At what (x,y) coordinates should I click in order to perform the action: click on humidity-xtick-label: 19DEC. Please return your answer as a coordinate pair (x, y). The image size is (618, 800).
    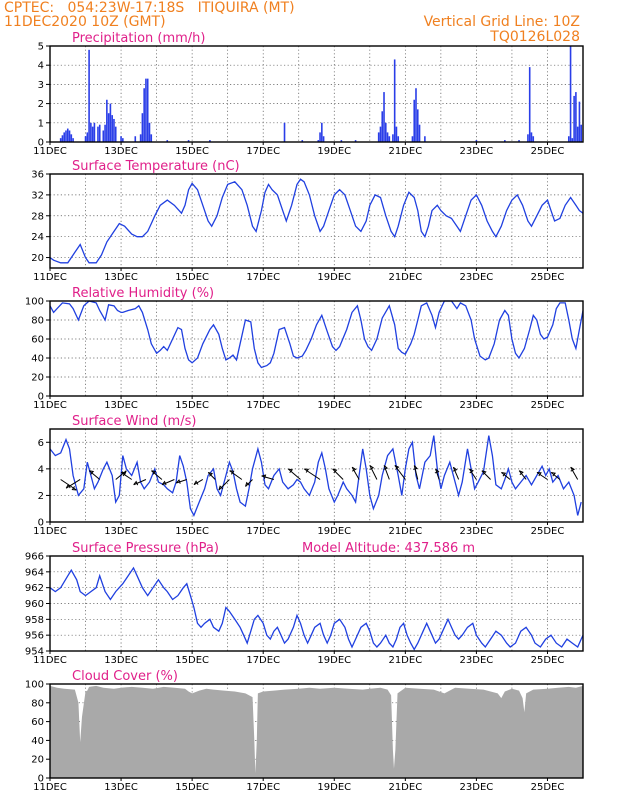
    Looking at the image, I should click on (334, 405).